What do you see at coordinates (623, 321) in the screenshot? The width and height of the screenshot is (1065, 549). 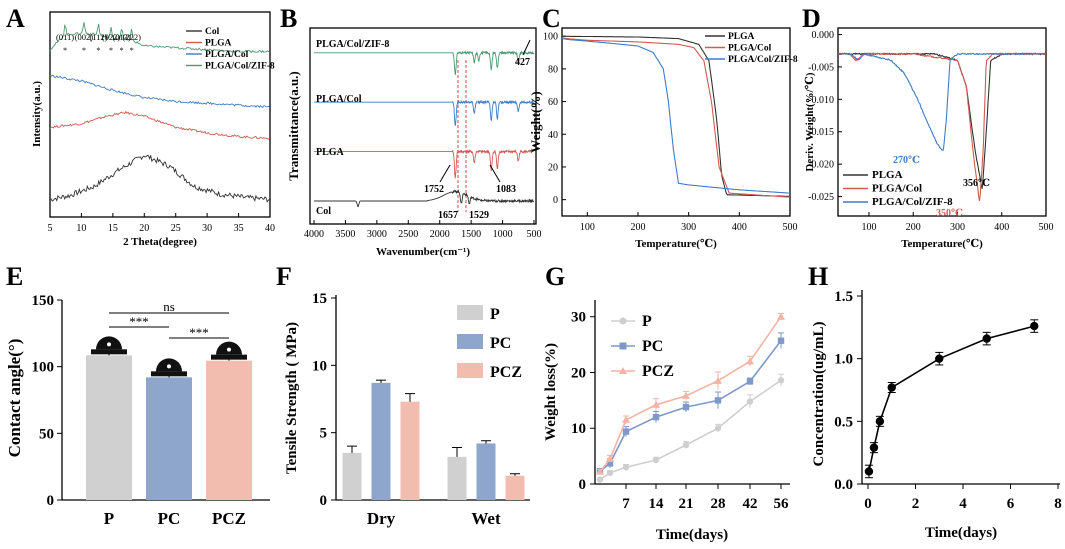 I see `panel-g-legend-marker` at bounding box center [623, 321].